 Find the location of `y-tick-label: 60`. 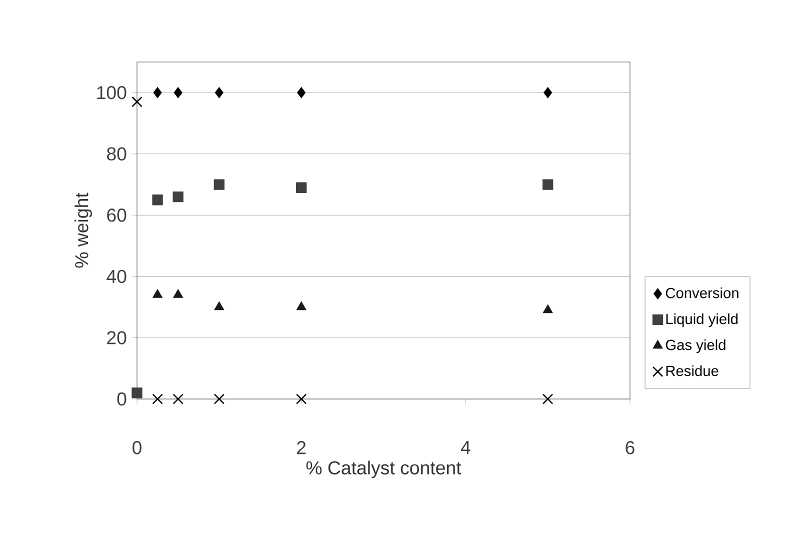

y-tick-label: 60 is located at coordinates (116, 215).